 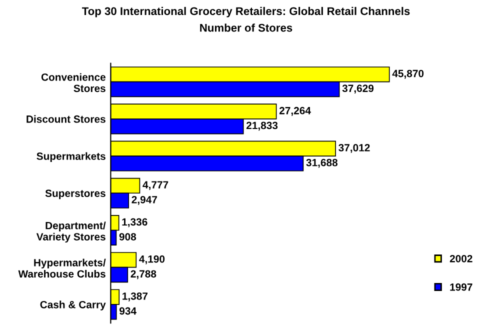 What do you see at coordinates (71, 157) in the screenshot?
I see `y-tick-label: Supermarkets` at bounding box center [71, 157].